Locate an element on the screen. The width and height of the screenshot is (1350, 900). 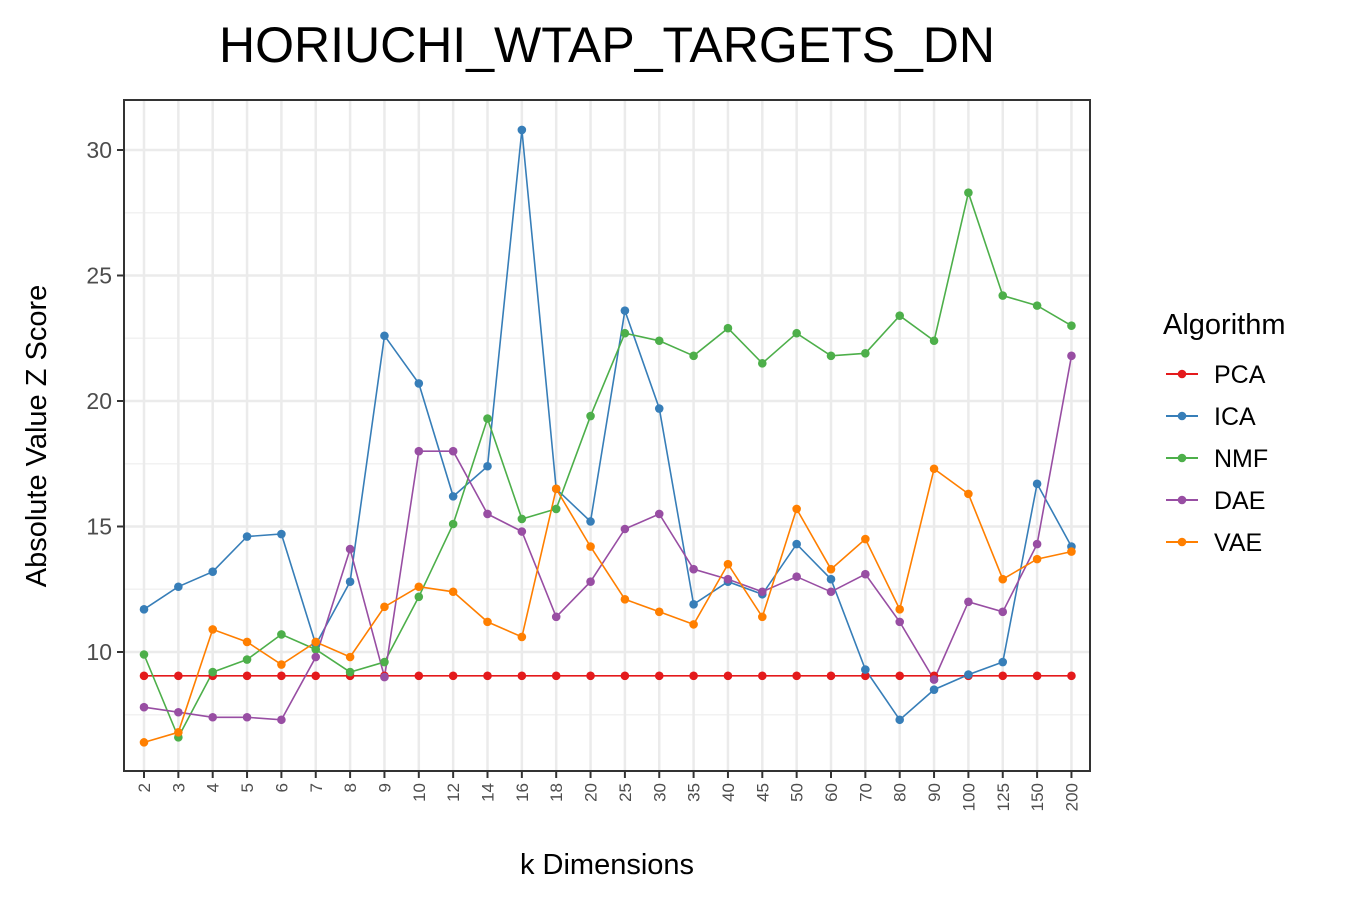
x-tick-label: 7 is located at coordinates (316, 787).